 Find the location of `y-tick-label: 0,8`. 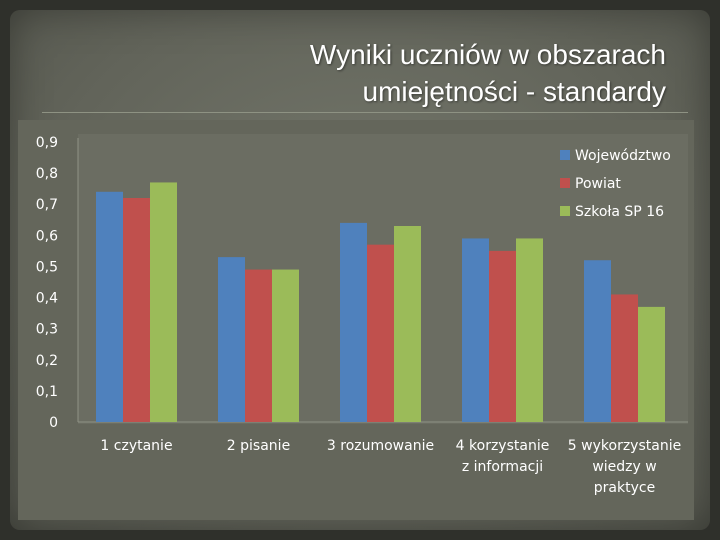

y-tick-label: 0,8 is located at coordinates (47, 174).